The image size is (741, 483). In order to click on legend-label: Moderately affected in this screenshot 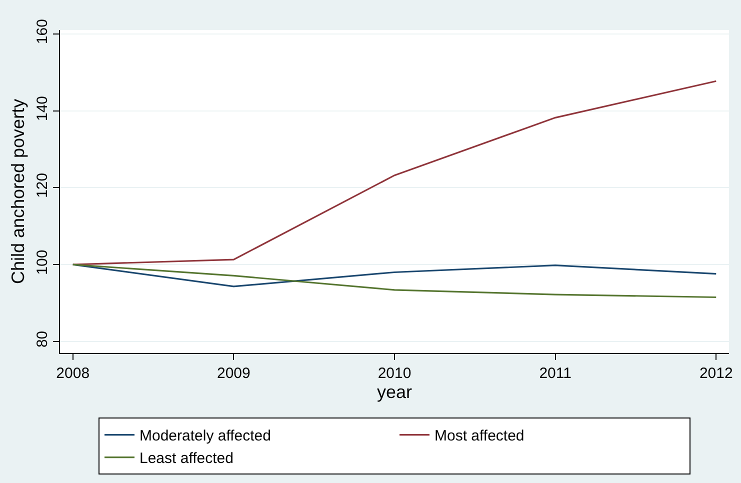, I will do `click(205, 436)`.